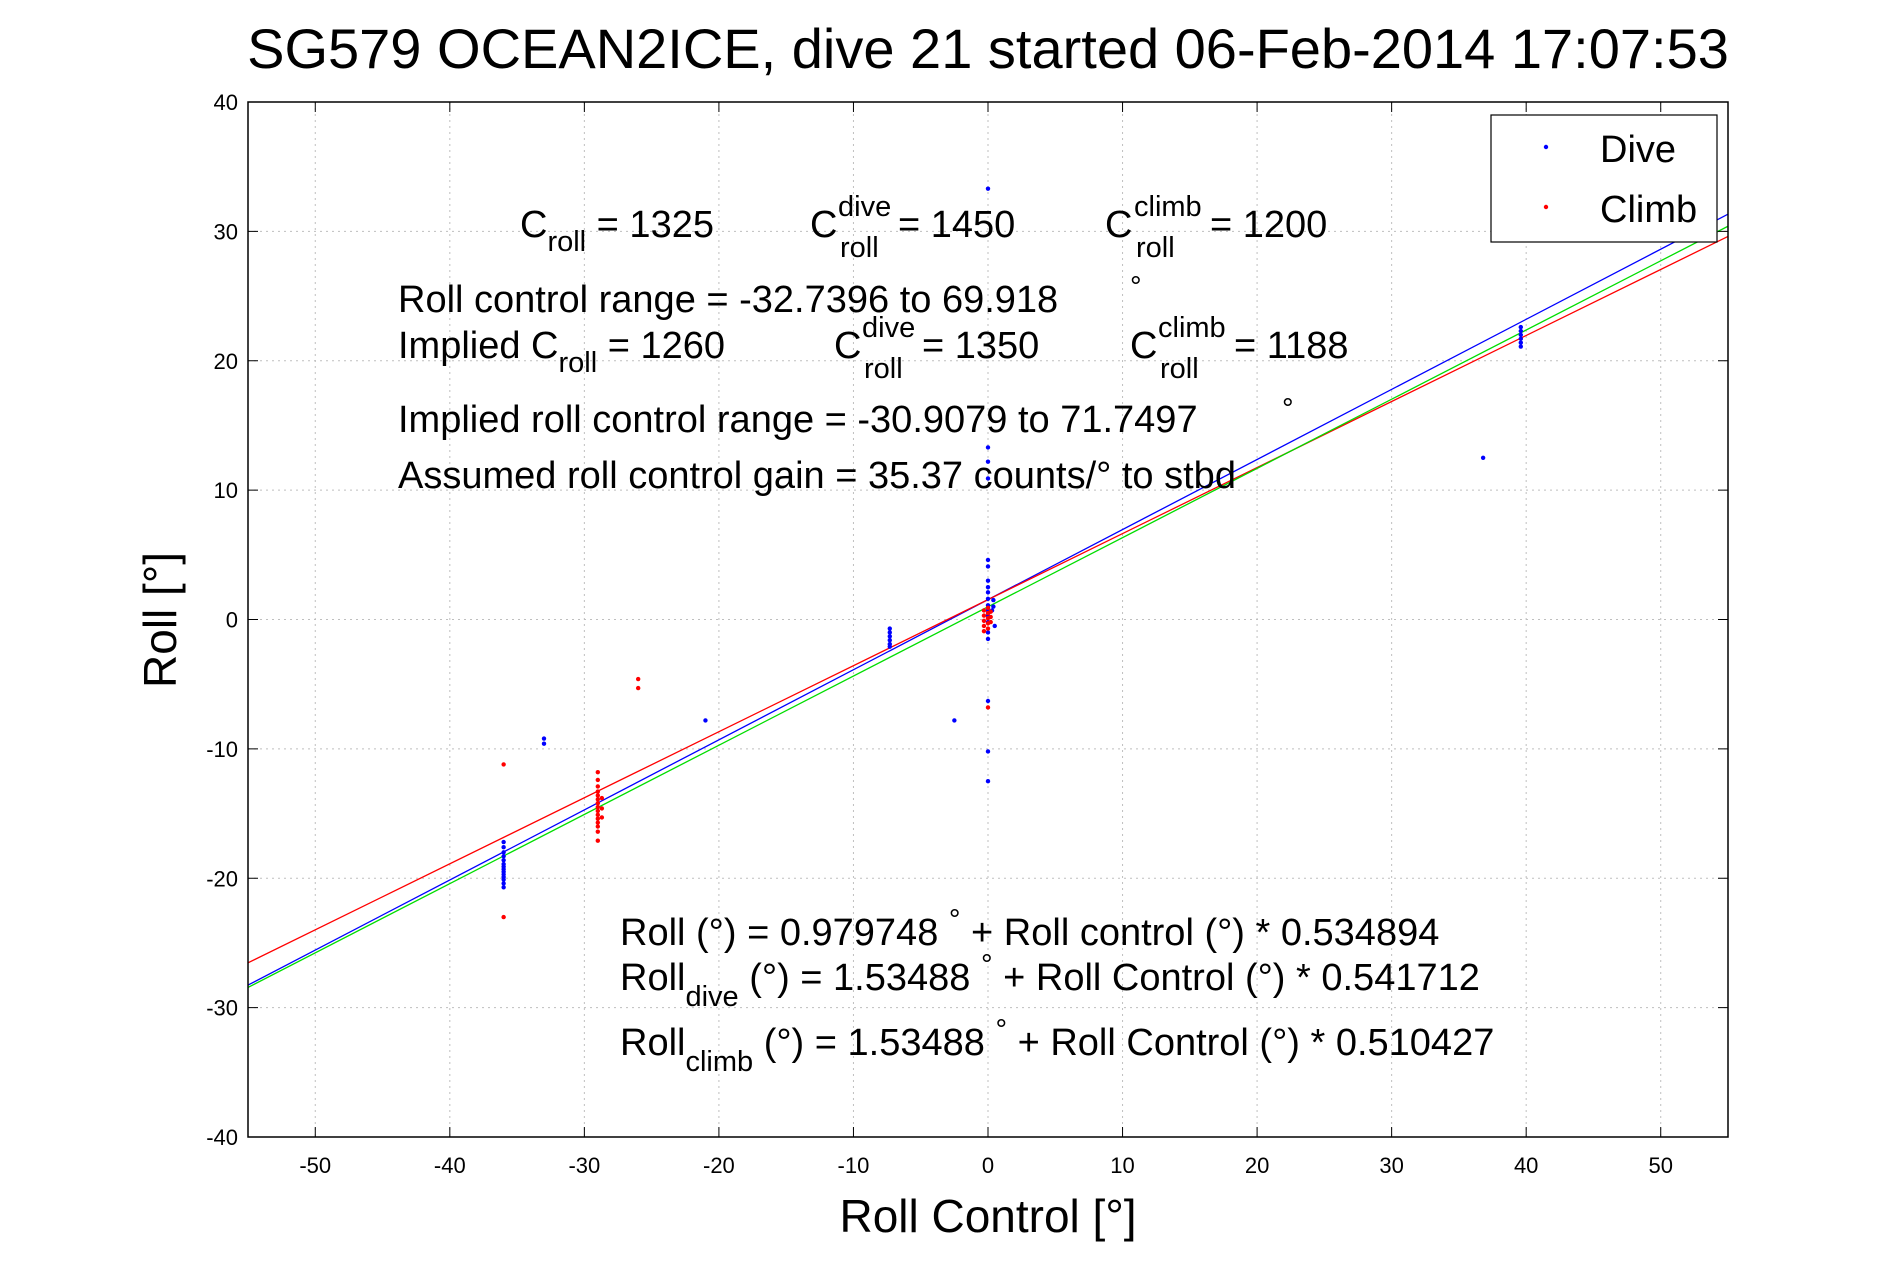  I want to click on x-tick-label: 0, so click(988, 1165).